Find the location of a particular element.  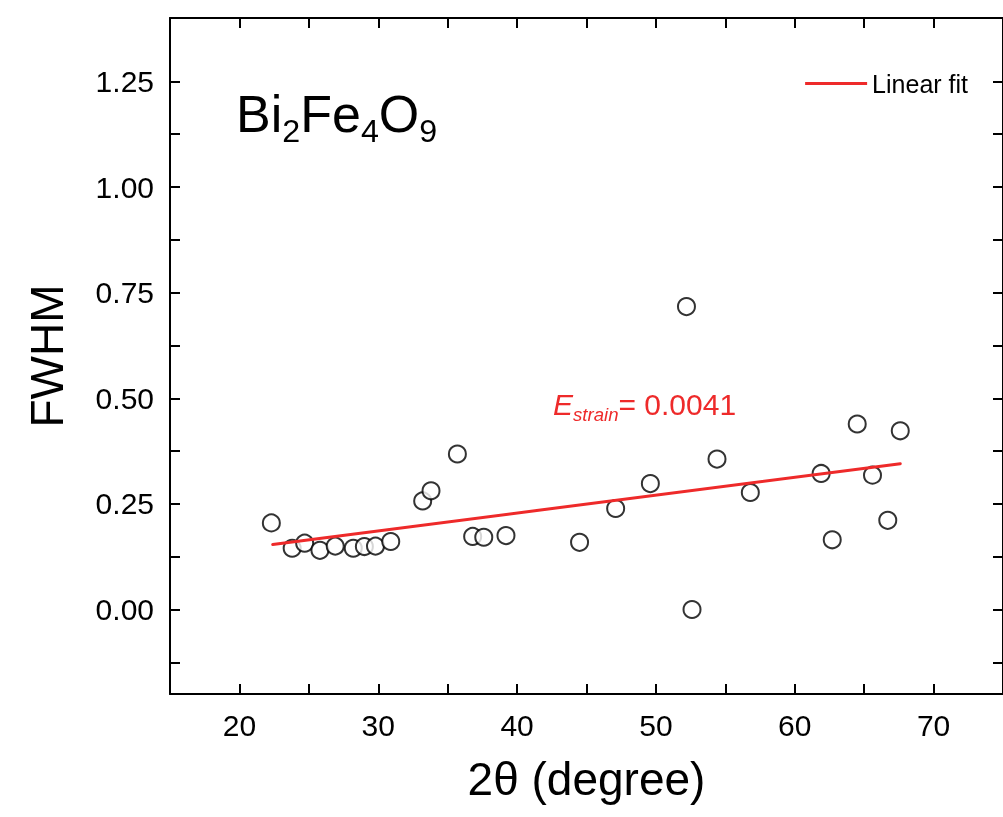

annotation: Bi$_{2}$Fe$_{4}$O$_{9}$ is located at coordinates (337, 117).